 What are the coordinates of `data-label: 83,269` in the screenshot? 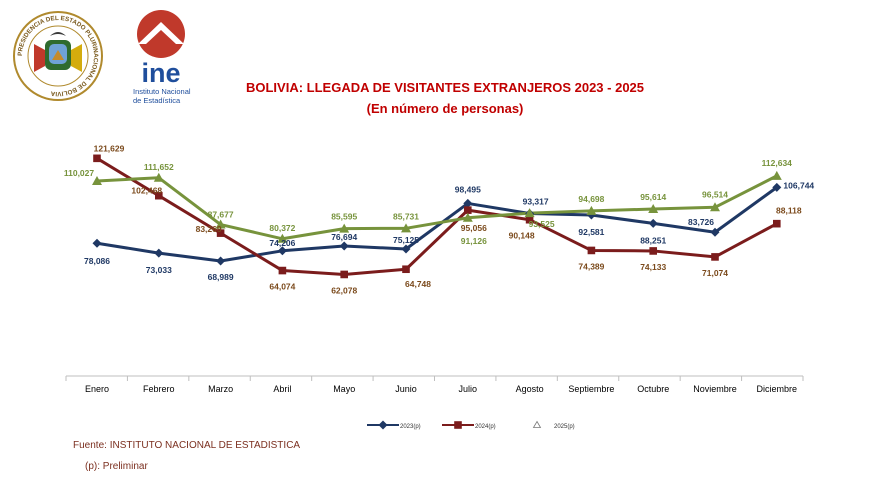 It's located at (209, 229).